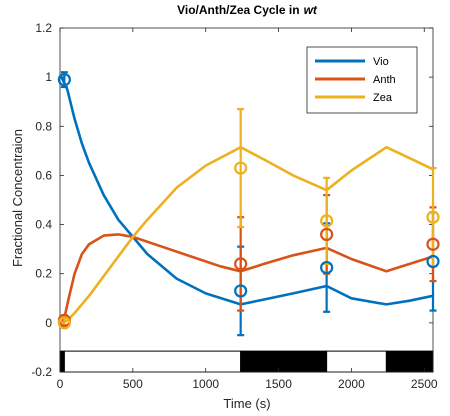  What do you see at coordinates (362, 80) in the screenshot?
I see `legend: Vio Anth Zea` at bounding box center [362, 80].